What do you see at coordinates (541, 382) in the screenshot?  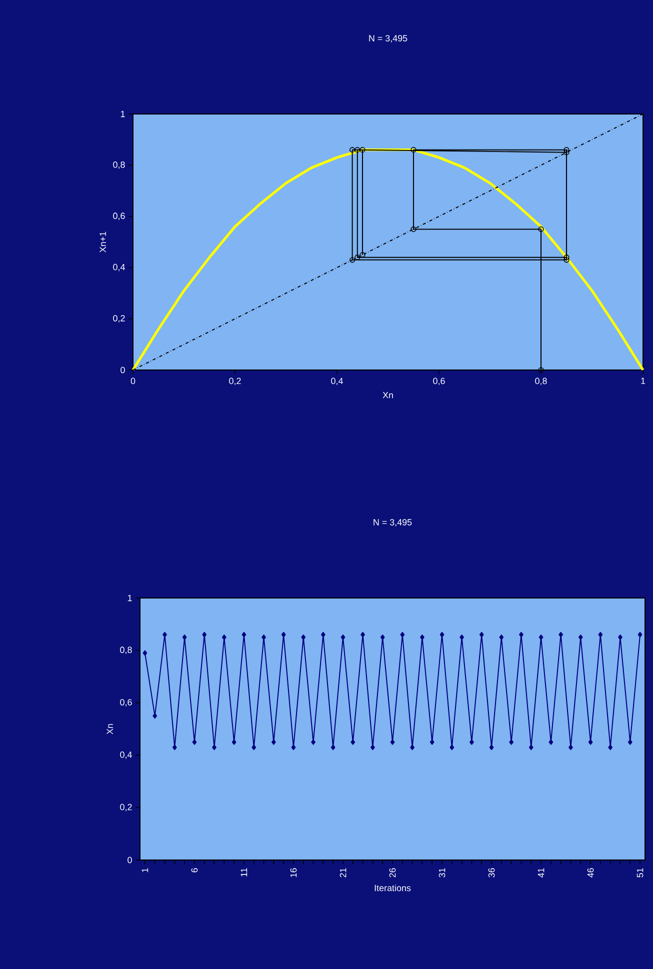 I see `x-tick-label: 0,8` at bounding box center [541, 382].